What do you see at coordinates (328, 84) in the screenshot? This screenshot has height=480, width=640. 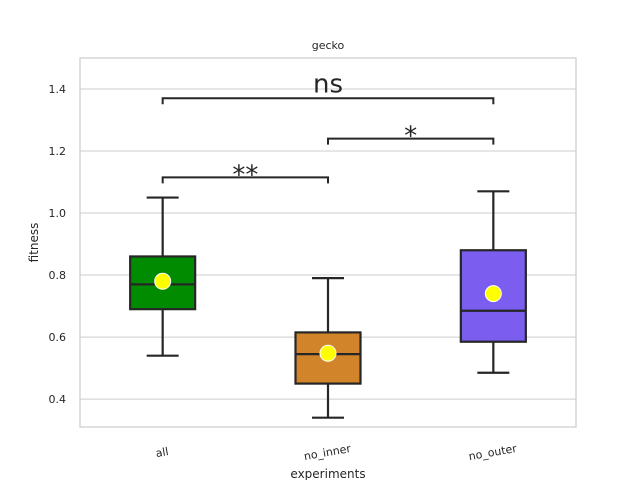 I see `significance-label: ns` at bounding box center [328, 84].